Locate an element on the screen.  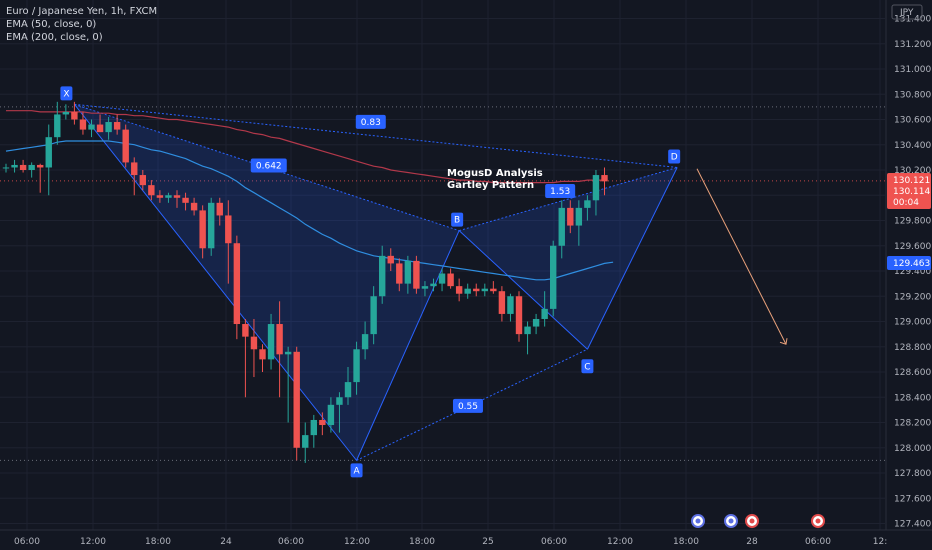
ema50-price-tag-text: 129.463 is located at coordinates (911, 264).